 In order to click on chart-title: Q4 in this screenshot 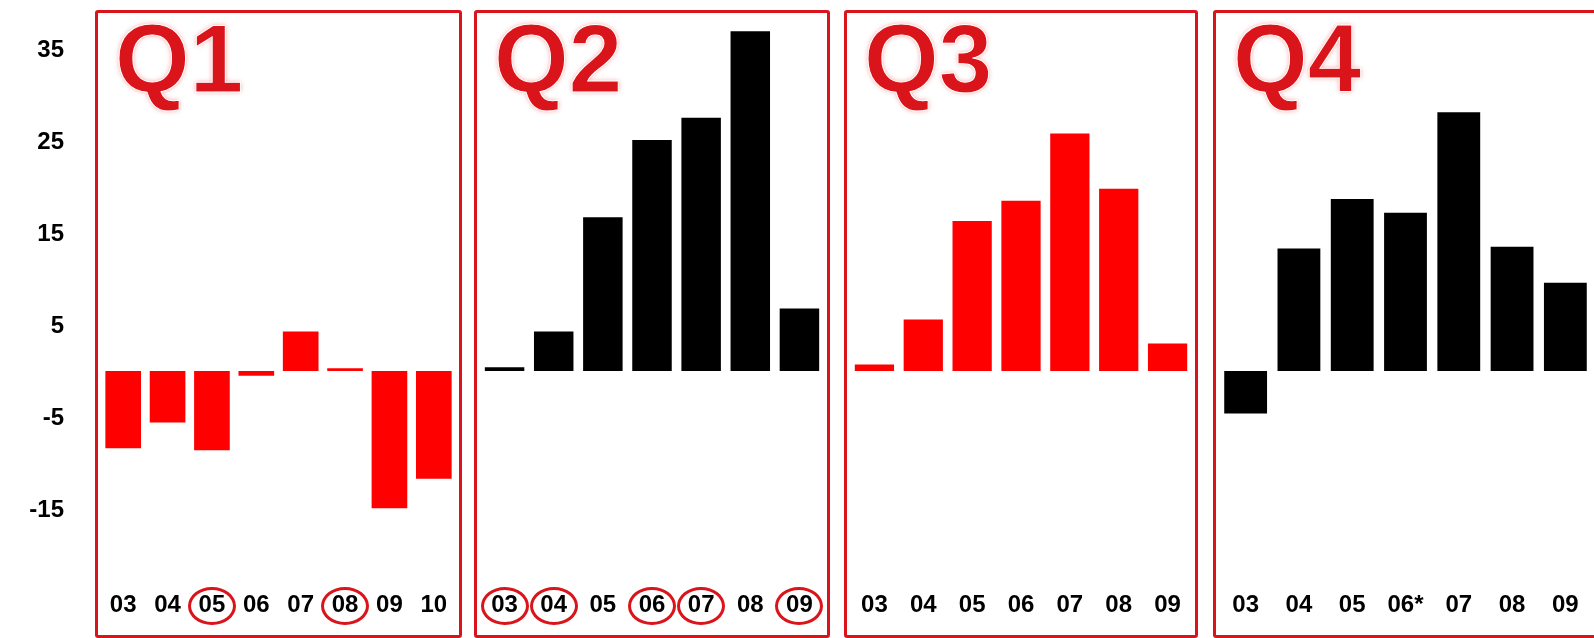, I will do `click(1297, 59)`.